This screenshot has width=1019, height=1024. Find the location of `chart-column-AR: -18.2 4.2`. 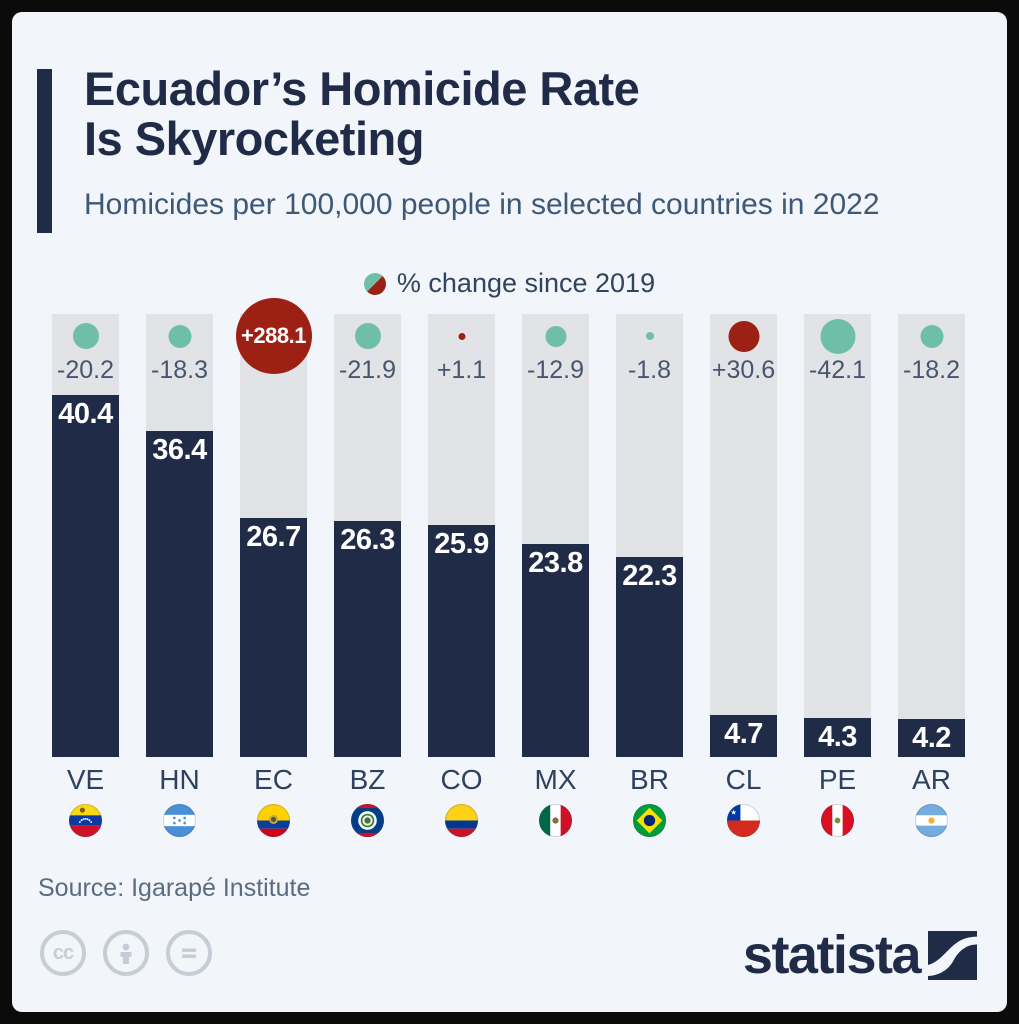

chart-column-AR: -18.2 4.2 is located at coordinates (931, 535).